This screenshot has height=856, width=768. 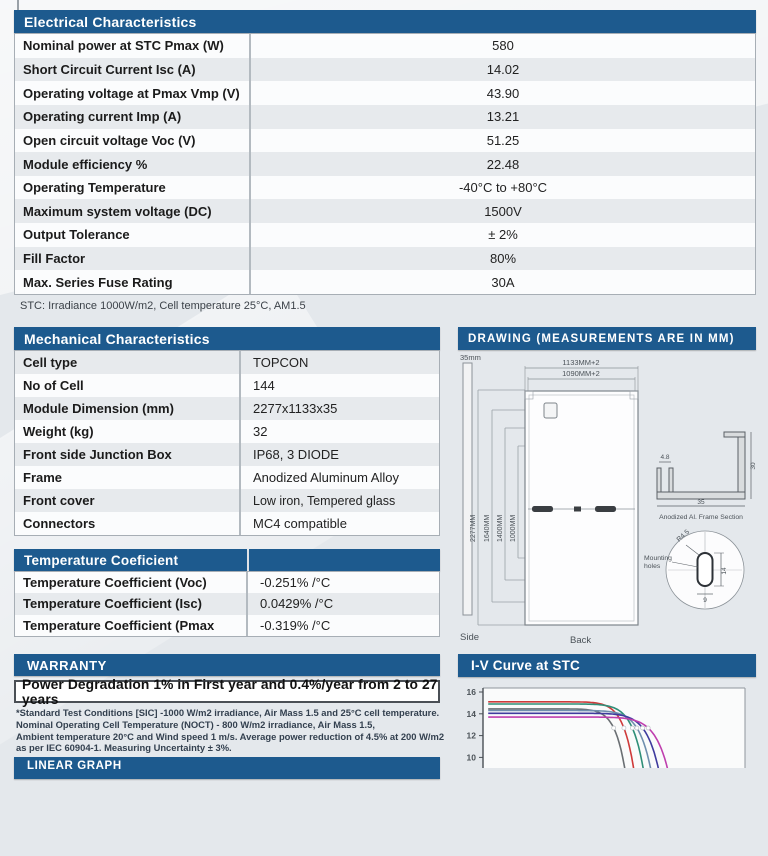 I want to click on row-label: Operating voltage at Pmax Vmp (V), so click(x=133, y=93).